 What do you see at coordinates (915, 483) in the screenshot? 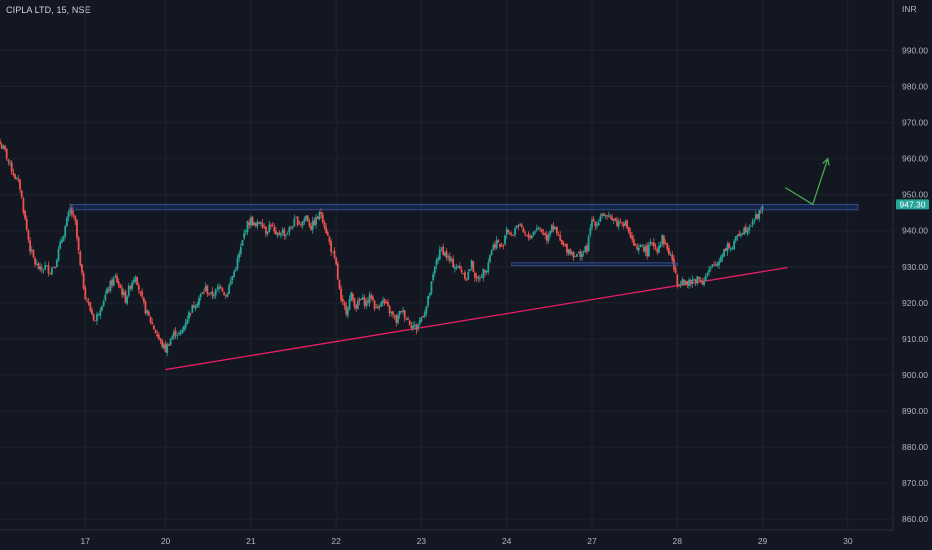
I see `y-tick-label: 870.00` at bounding box center [915, 483].